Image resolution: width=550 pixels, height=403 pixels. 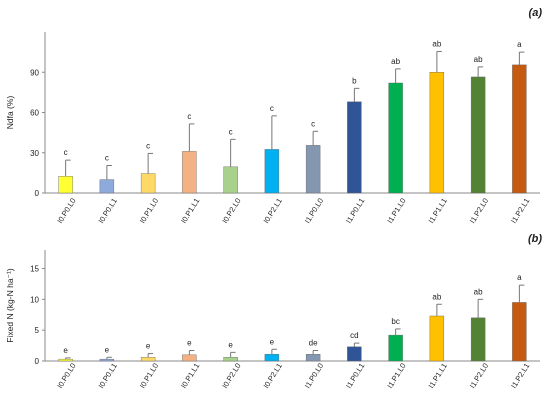 I want to click on significance-label: b, so click(x=354, y=80).